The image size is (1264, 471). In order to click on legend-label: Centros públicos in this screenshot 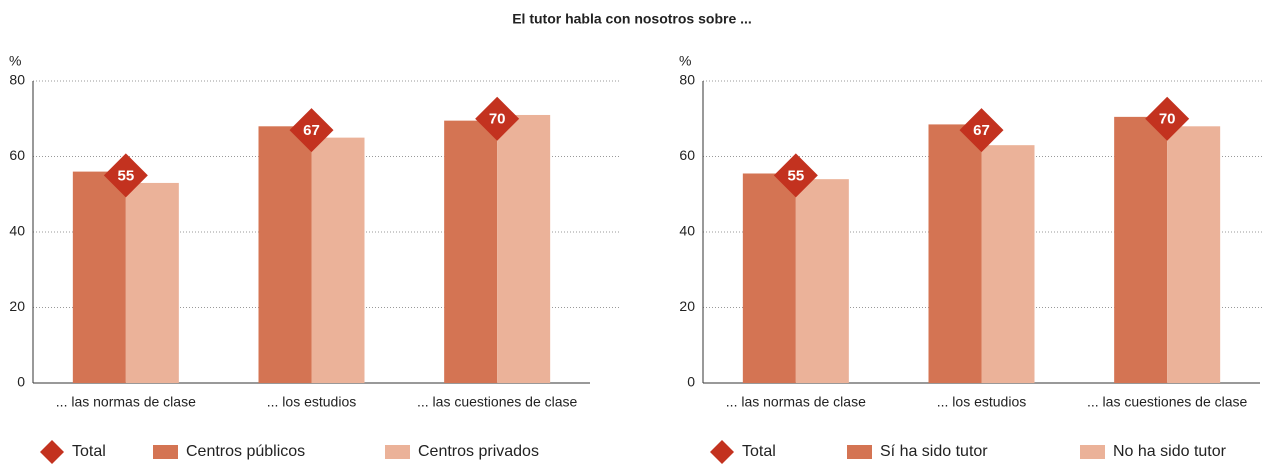, I will do `click(245, 451)`.